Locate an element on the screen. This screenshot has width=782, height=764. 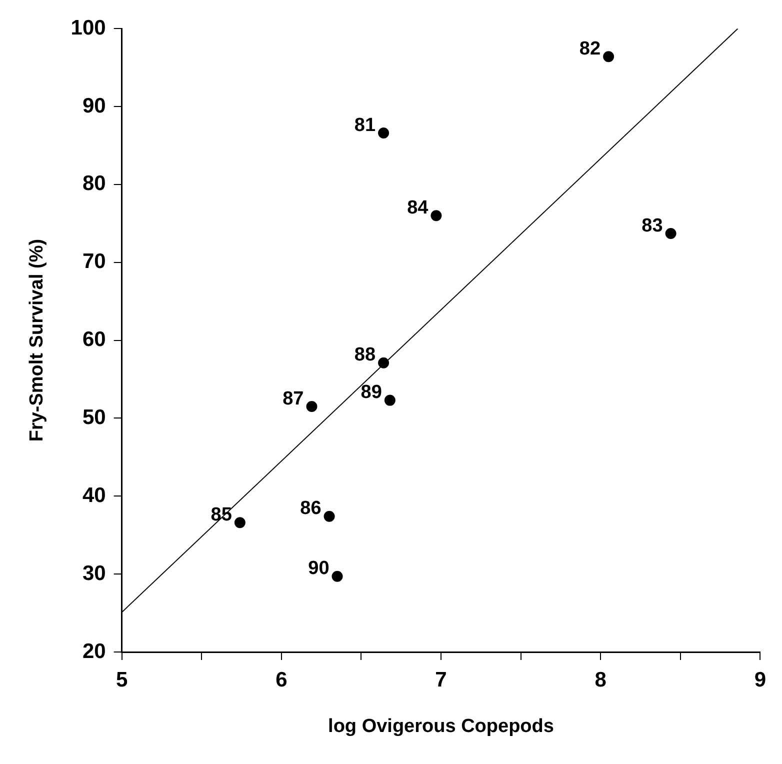
y-tick-label: 80 is located at coordinates (94, 184).